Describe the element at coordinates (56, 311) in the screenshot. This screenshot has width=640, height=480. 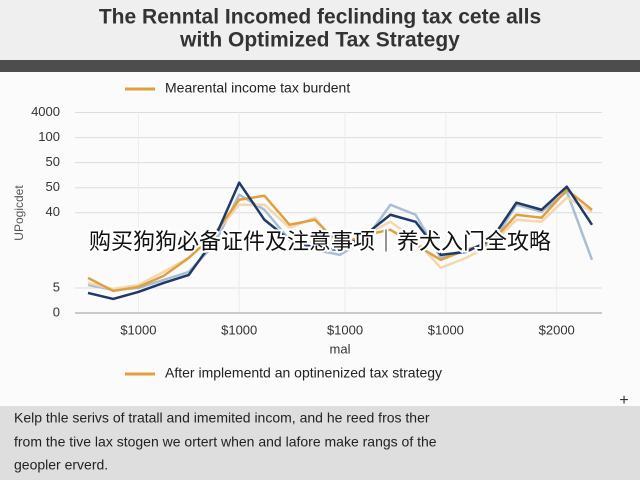
I see `y-tick-label: 0` at that location.